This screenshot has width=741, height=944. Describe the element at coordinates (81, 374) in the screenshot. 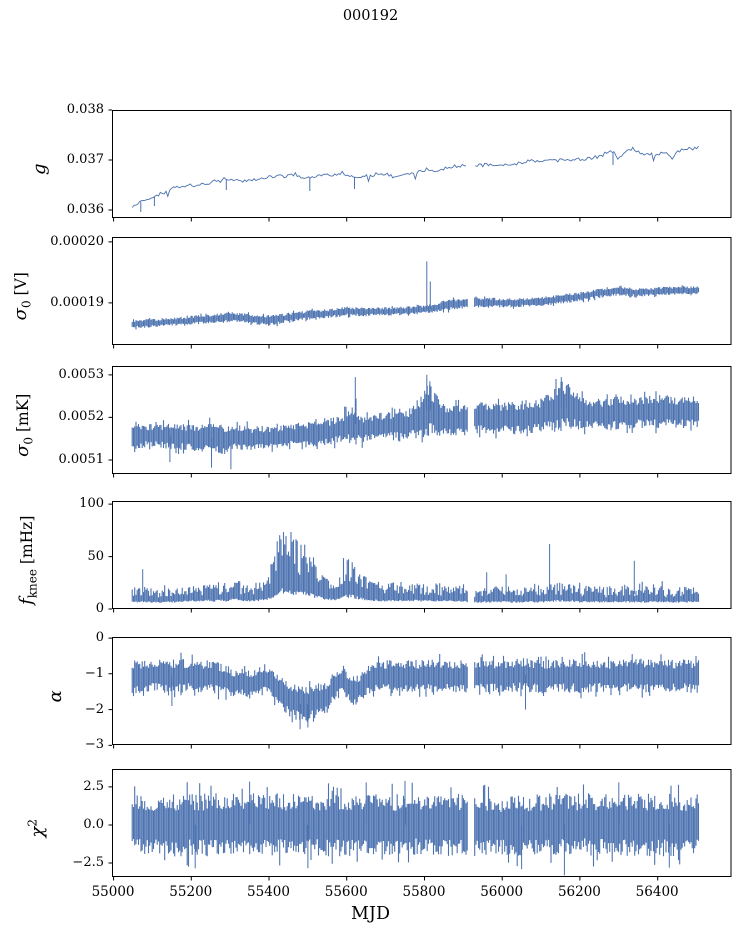

I see `y-tick-label: 0.0053` at that location.